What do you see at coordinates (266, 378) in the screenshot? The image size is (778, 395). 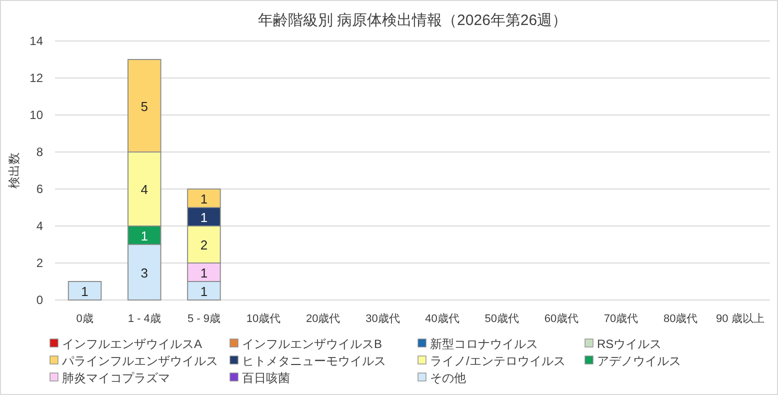 I see `legend-label: 百日咳菌` at bounding box center [266, 378].